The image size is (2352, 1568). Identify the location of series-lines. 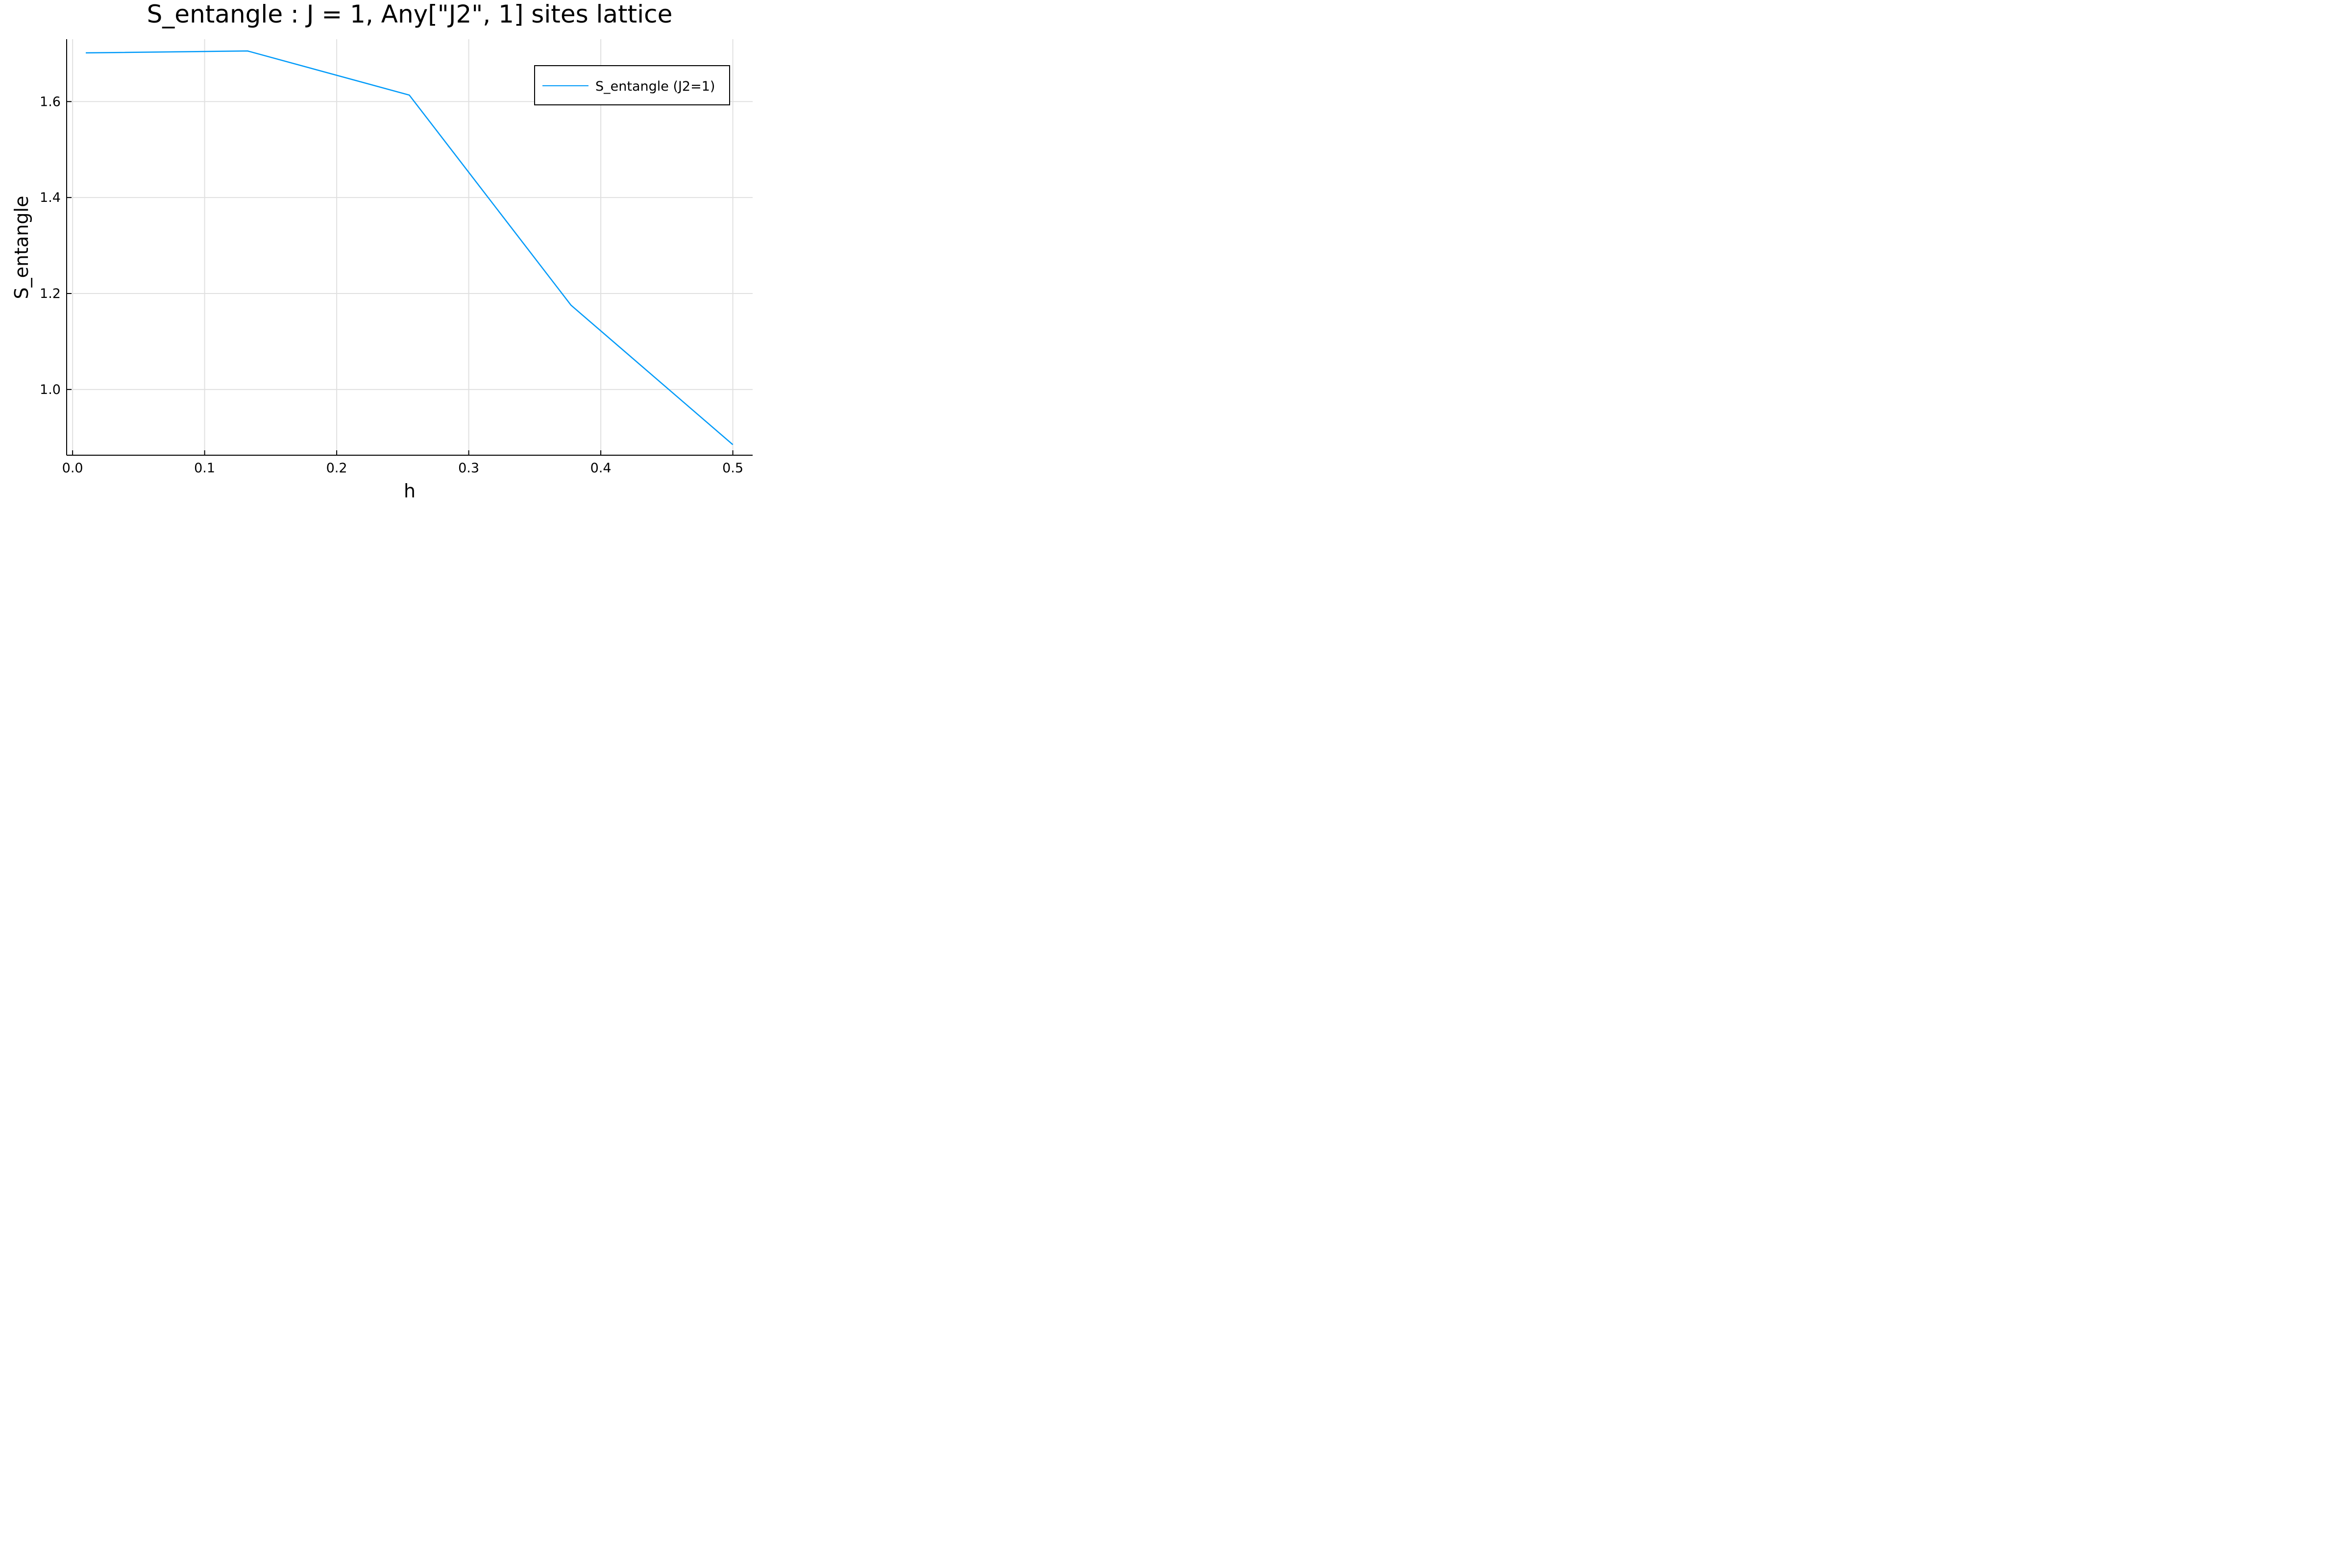
(410, 247).